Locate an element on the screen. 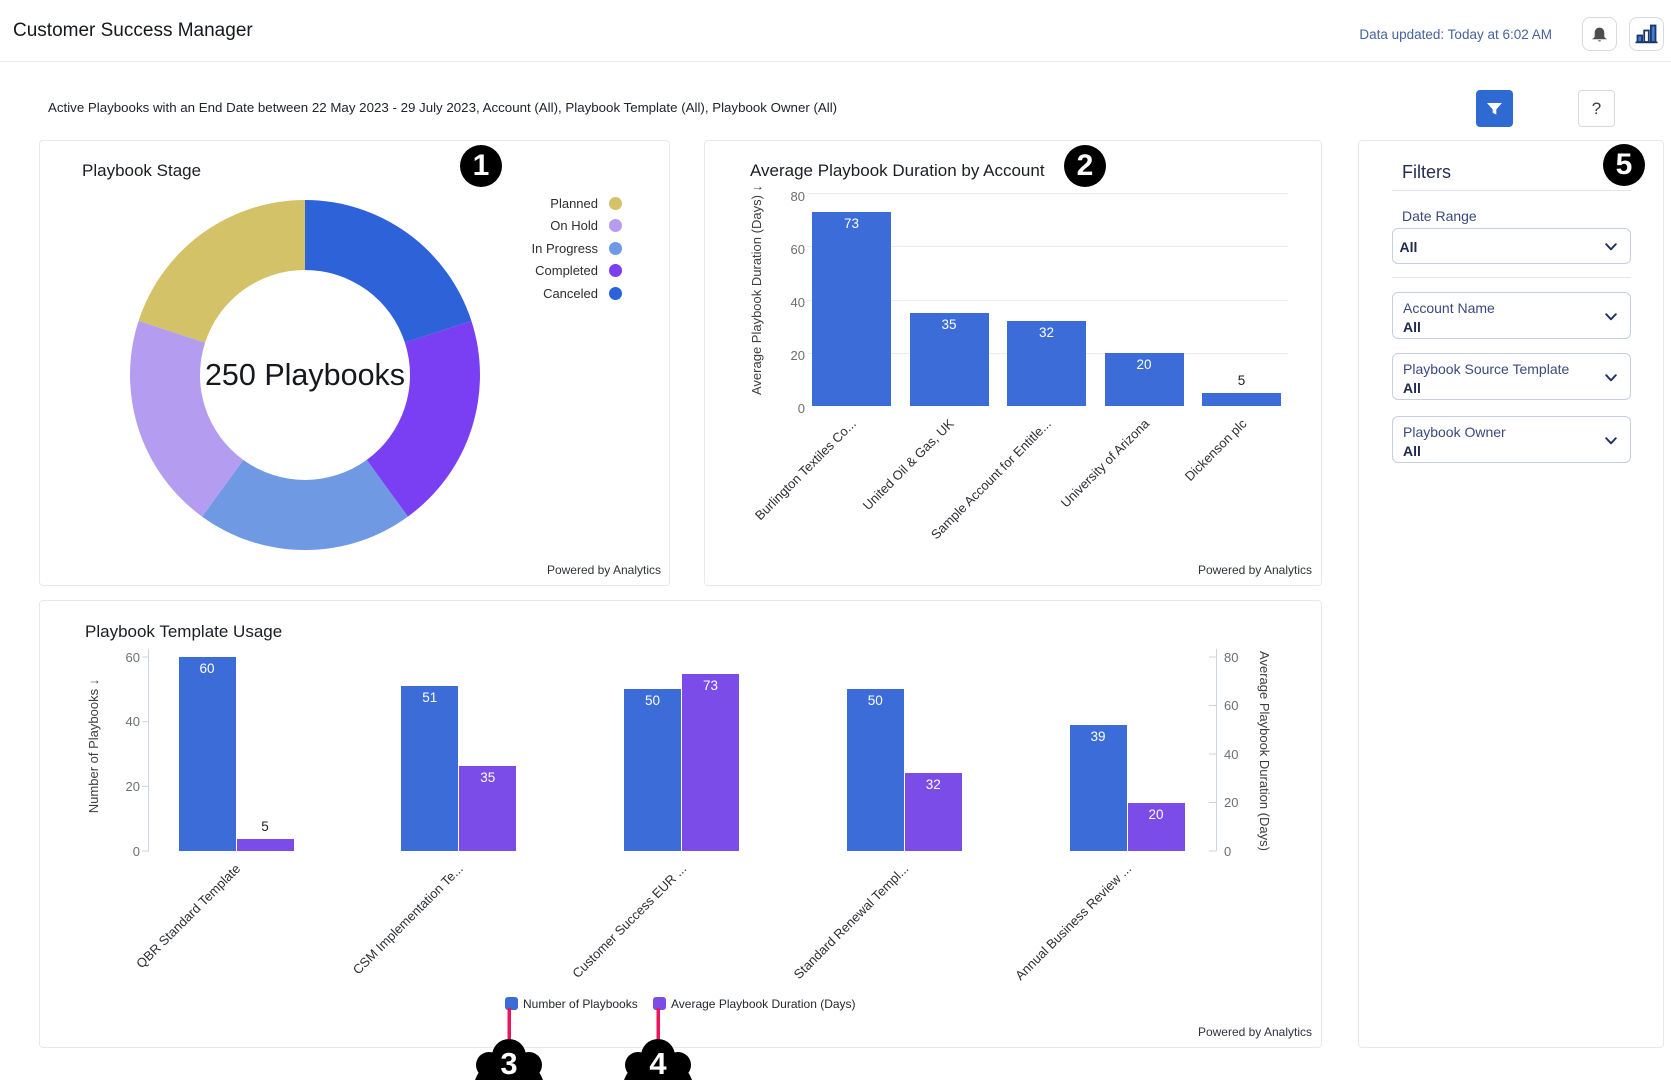  svg-text: 4 is located at coordinates (658, 1063).